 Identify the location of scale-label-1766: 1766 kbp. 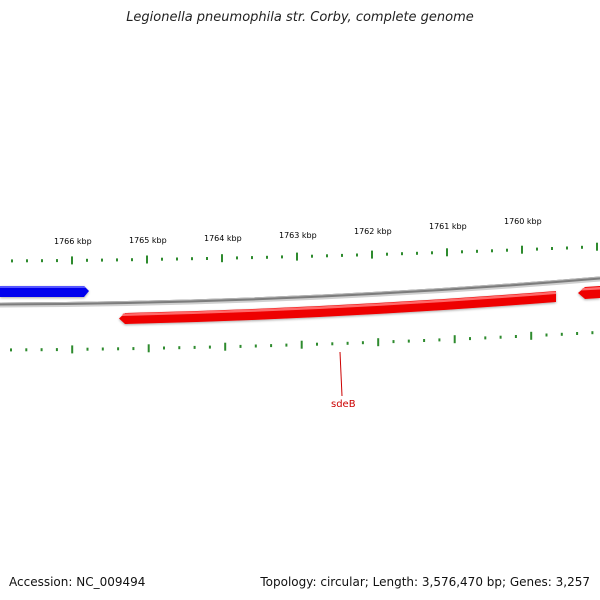
(73, 241).